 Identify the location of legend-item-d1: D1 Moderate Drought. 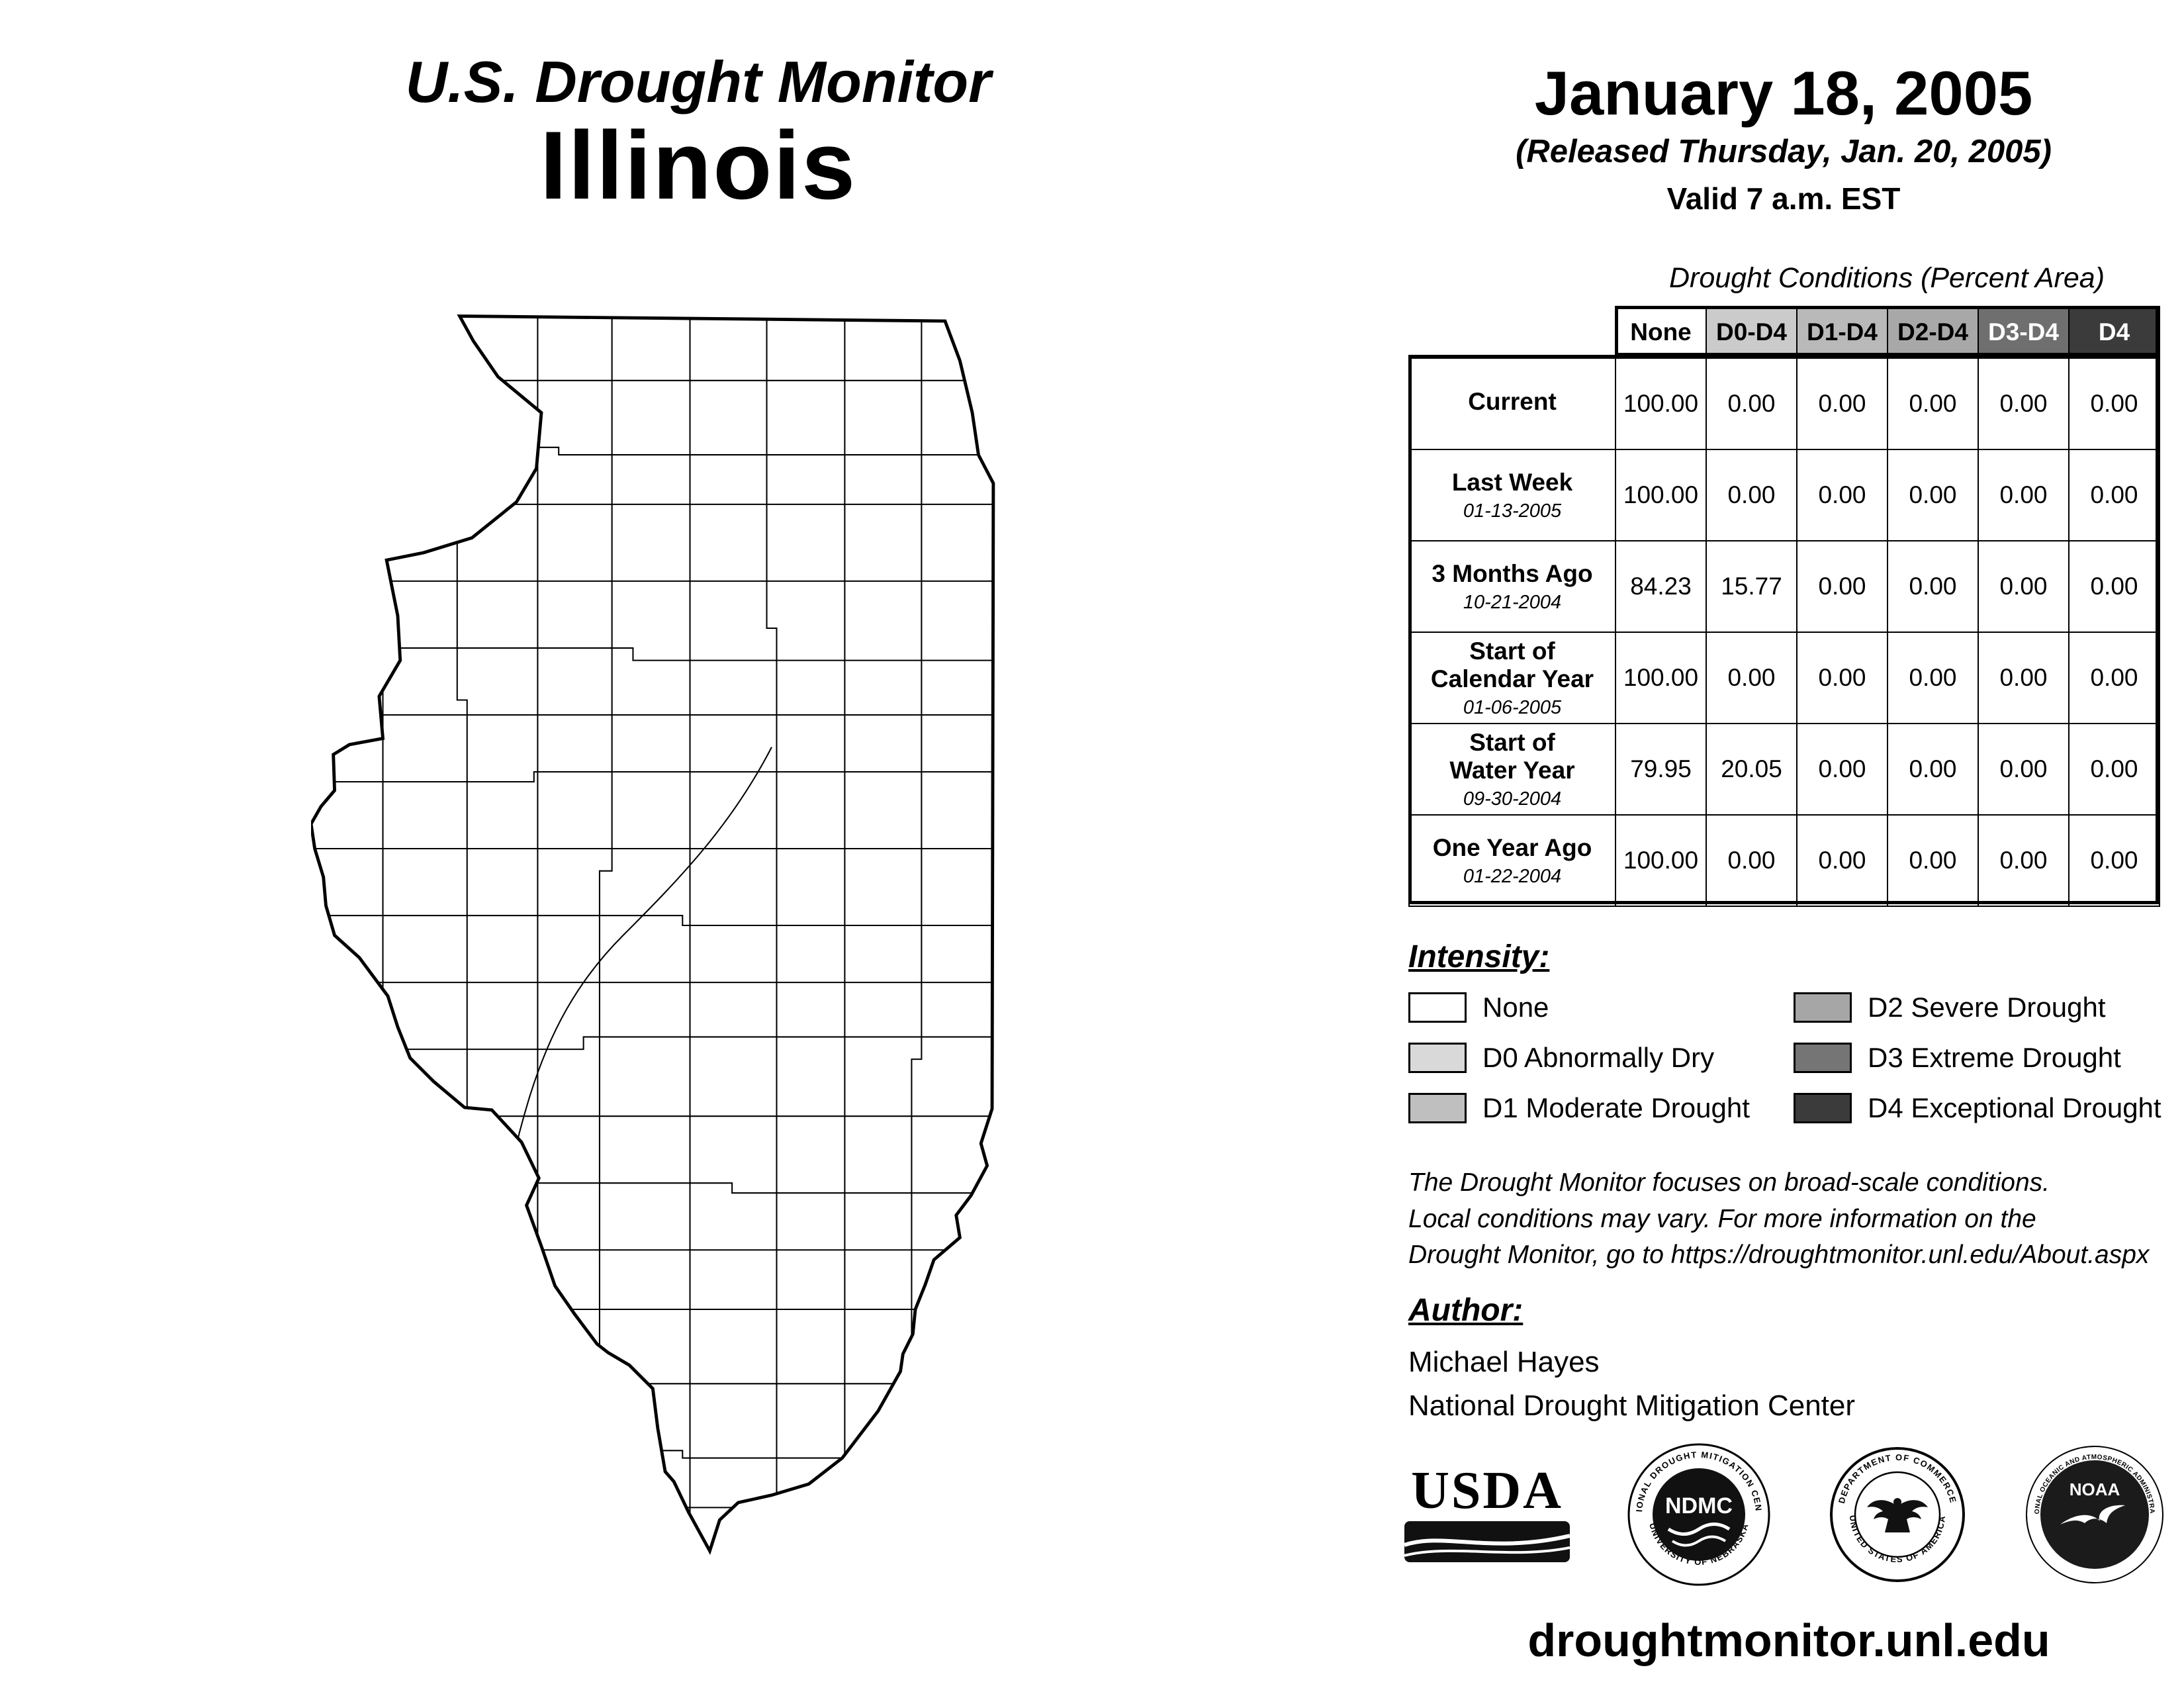
(1601, 1108).